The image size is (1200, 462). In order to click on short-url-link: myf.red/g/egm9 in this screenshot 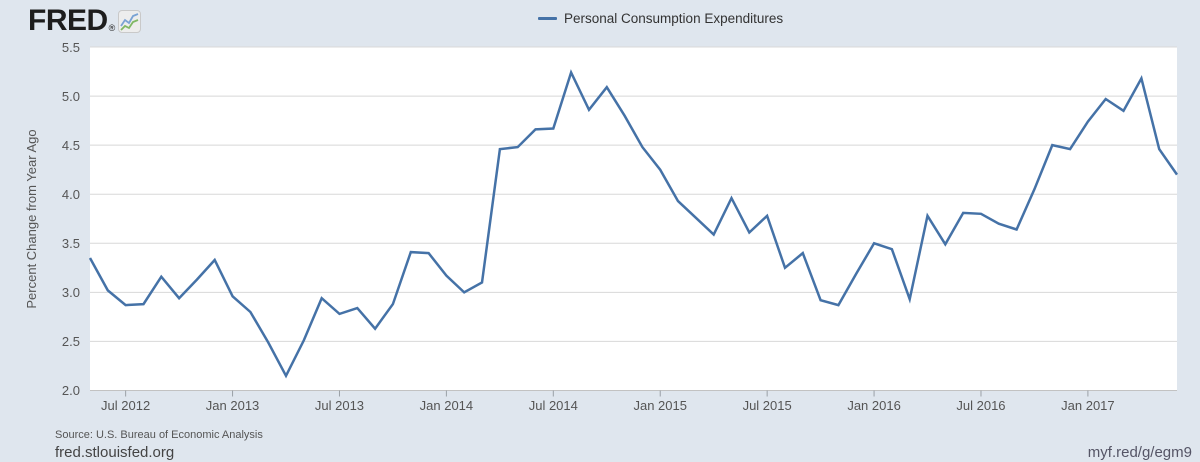, I will do `click(1139, 452)`.